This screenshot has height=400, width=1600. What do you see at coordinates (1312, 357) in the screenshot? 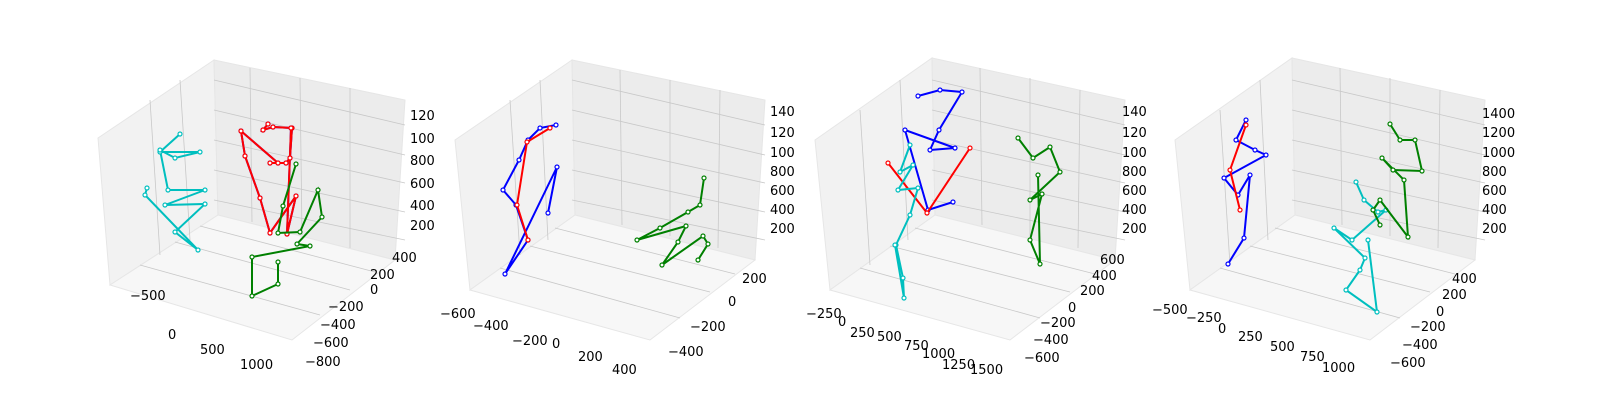
I see `x-tick-label: 750` at bounding box center [1312, 357].